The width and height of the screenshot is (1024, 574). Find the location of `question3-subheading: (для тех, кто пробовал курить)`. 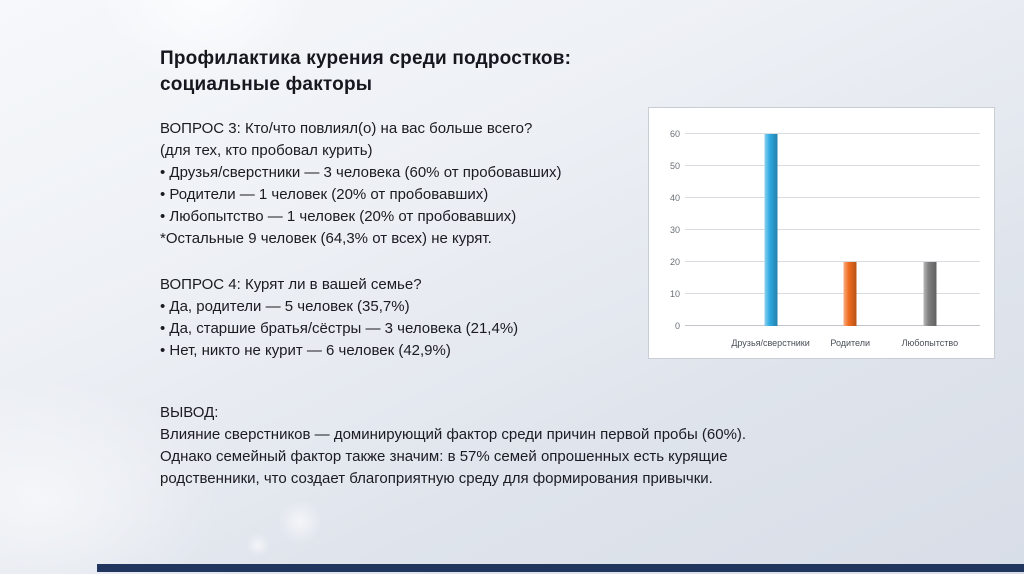

question3-subheading: (для тех, кто пробовал курить) is located at coordinates (266, 150).